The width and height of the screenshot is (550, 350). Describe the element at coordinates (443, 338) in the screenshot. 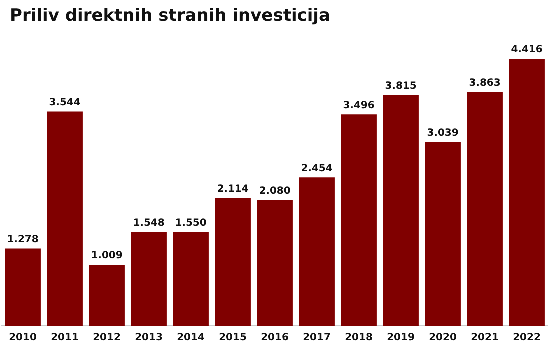

I see `x-tick-label: 2020` at that location.